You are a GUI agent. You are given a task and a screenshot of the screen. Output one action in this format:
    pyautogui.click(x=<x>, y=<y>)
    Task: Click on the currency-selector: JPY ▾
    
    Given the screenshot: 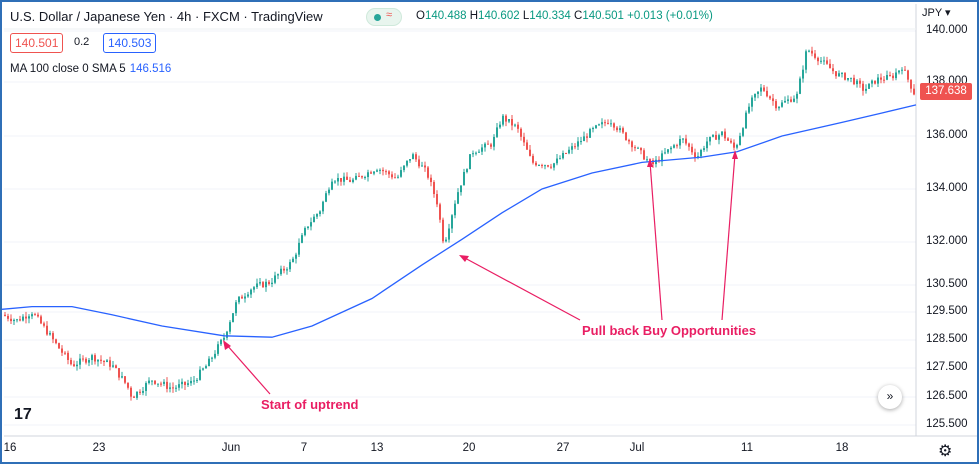 What is the action you would take?
    pyautogui.click(x=936, y=12)
    